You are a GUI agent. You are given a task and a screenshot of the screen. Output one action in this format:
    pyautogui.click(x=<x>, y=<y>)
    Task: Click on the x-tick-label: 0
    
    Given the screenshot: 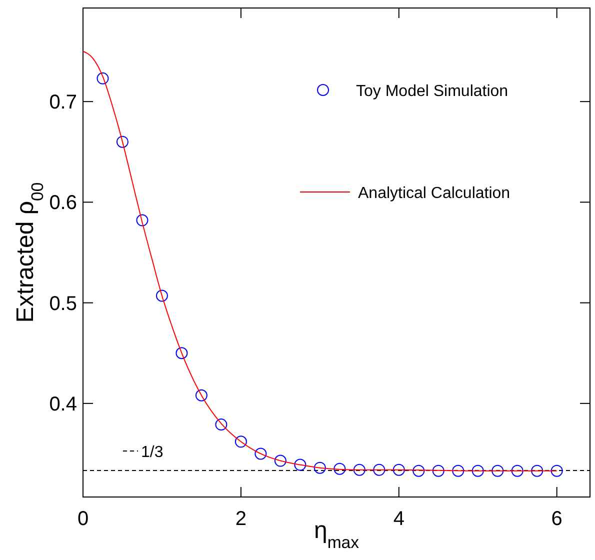 What is the action you would take?
    pyautogui.click(x=83, y=519)
    